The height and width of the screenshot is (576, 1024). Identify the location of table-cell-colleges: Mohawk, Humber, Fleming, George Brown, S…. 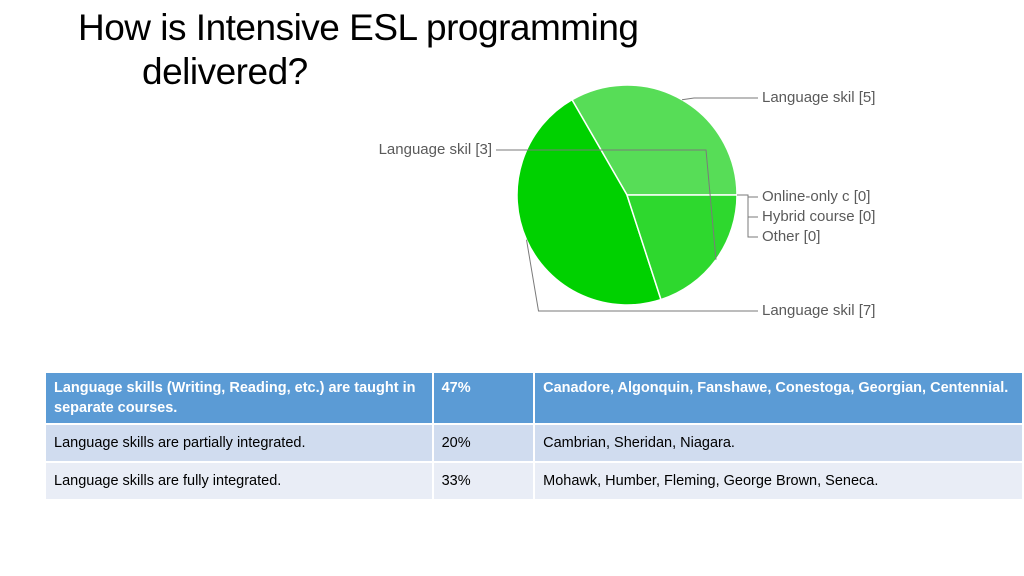
(778, 481).